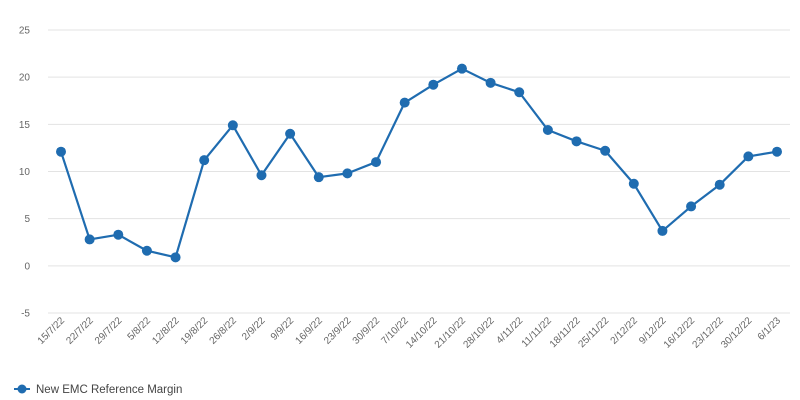 The width and height of the screenshot is (800, 400). I want to click on x-tick-label: 16/9/22, so click(310, 331).